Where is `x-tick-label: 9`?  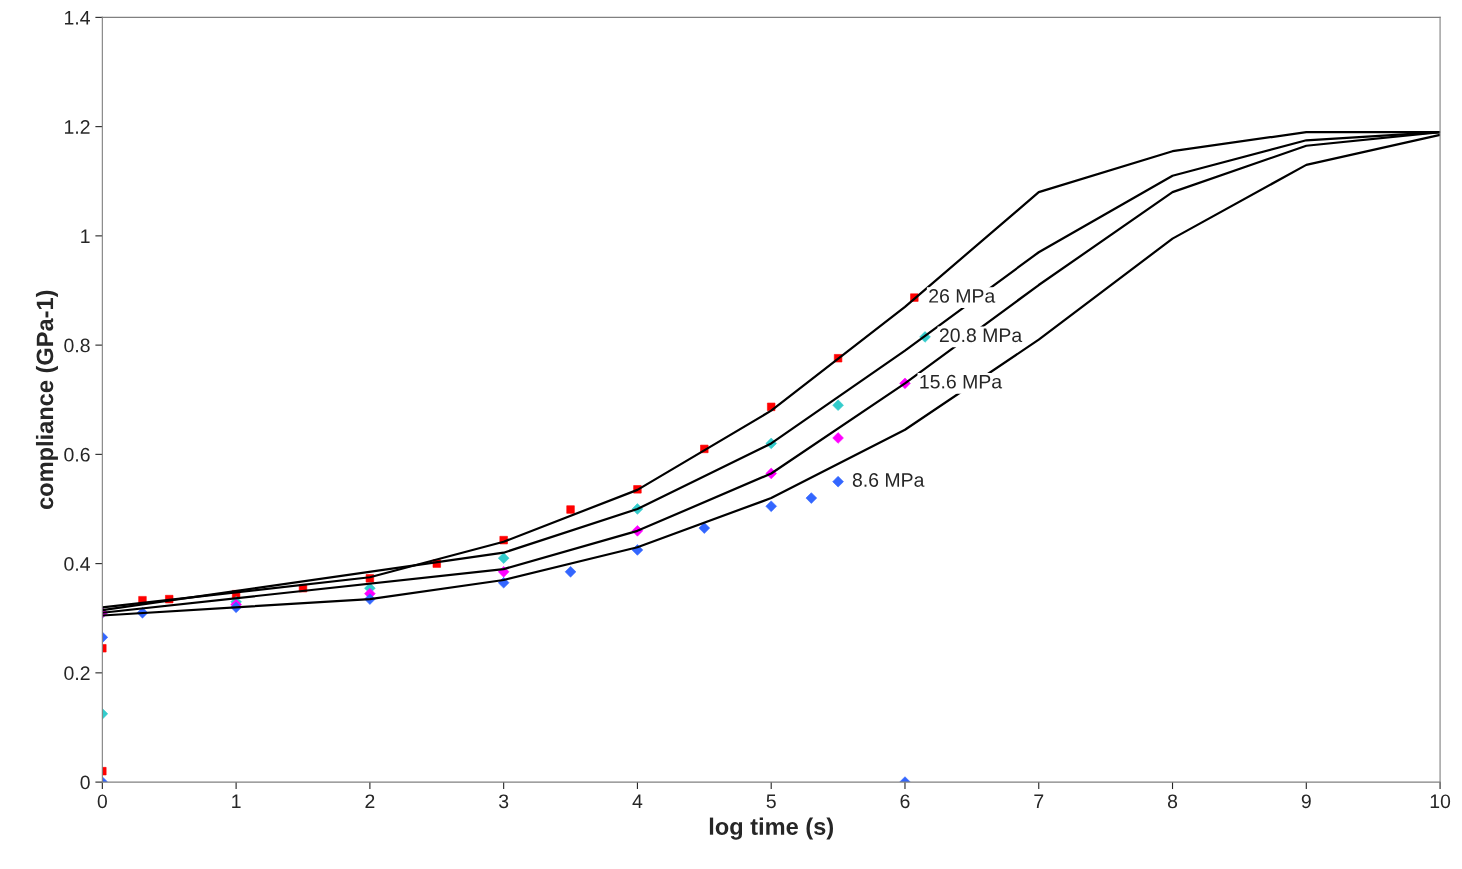 x-tick-label: 9 is located at coordinates (1306, 801).